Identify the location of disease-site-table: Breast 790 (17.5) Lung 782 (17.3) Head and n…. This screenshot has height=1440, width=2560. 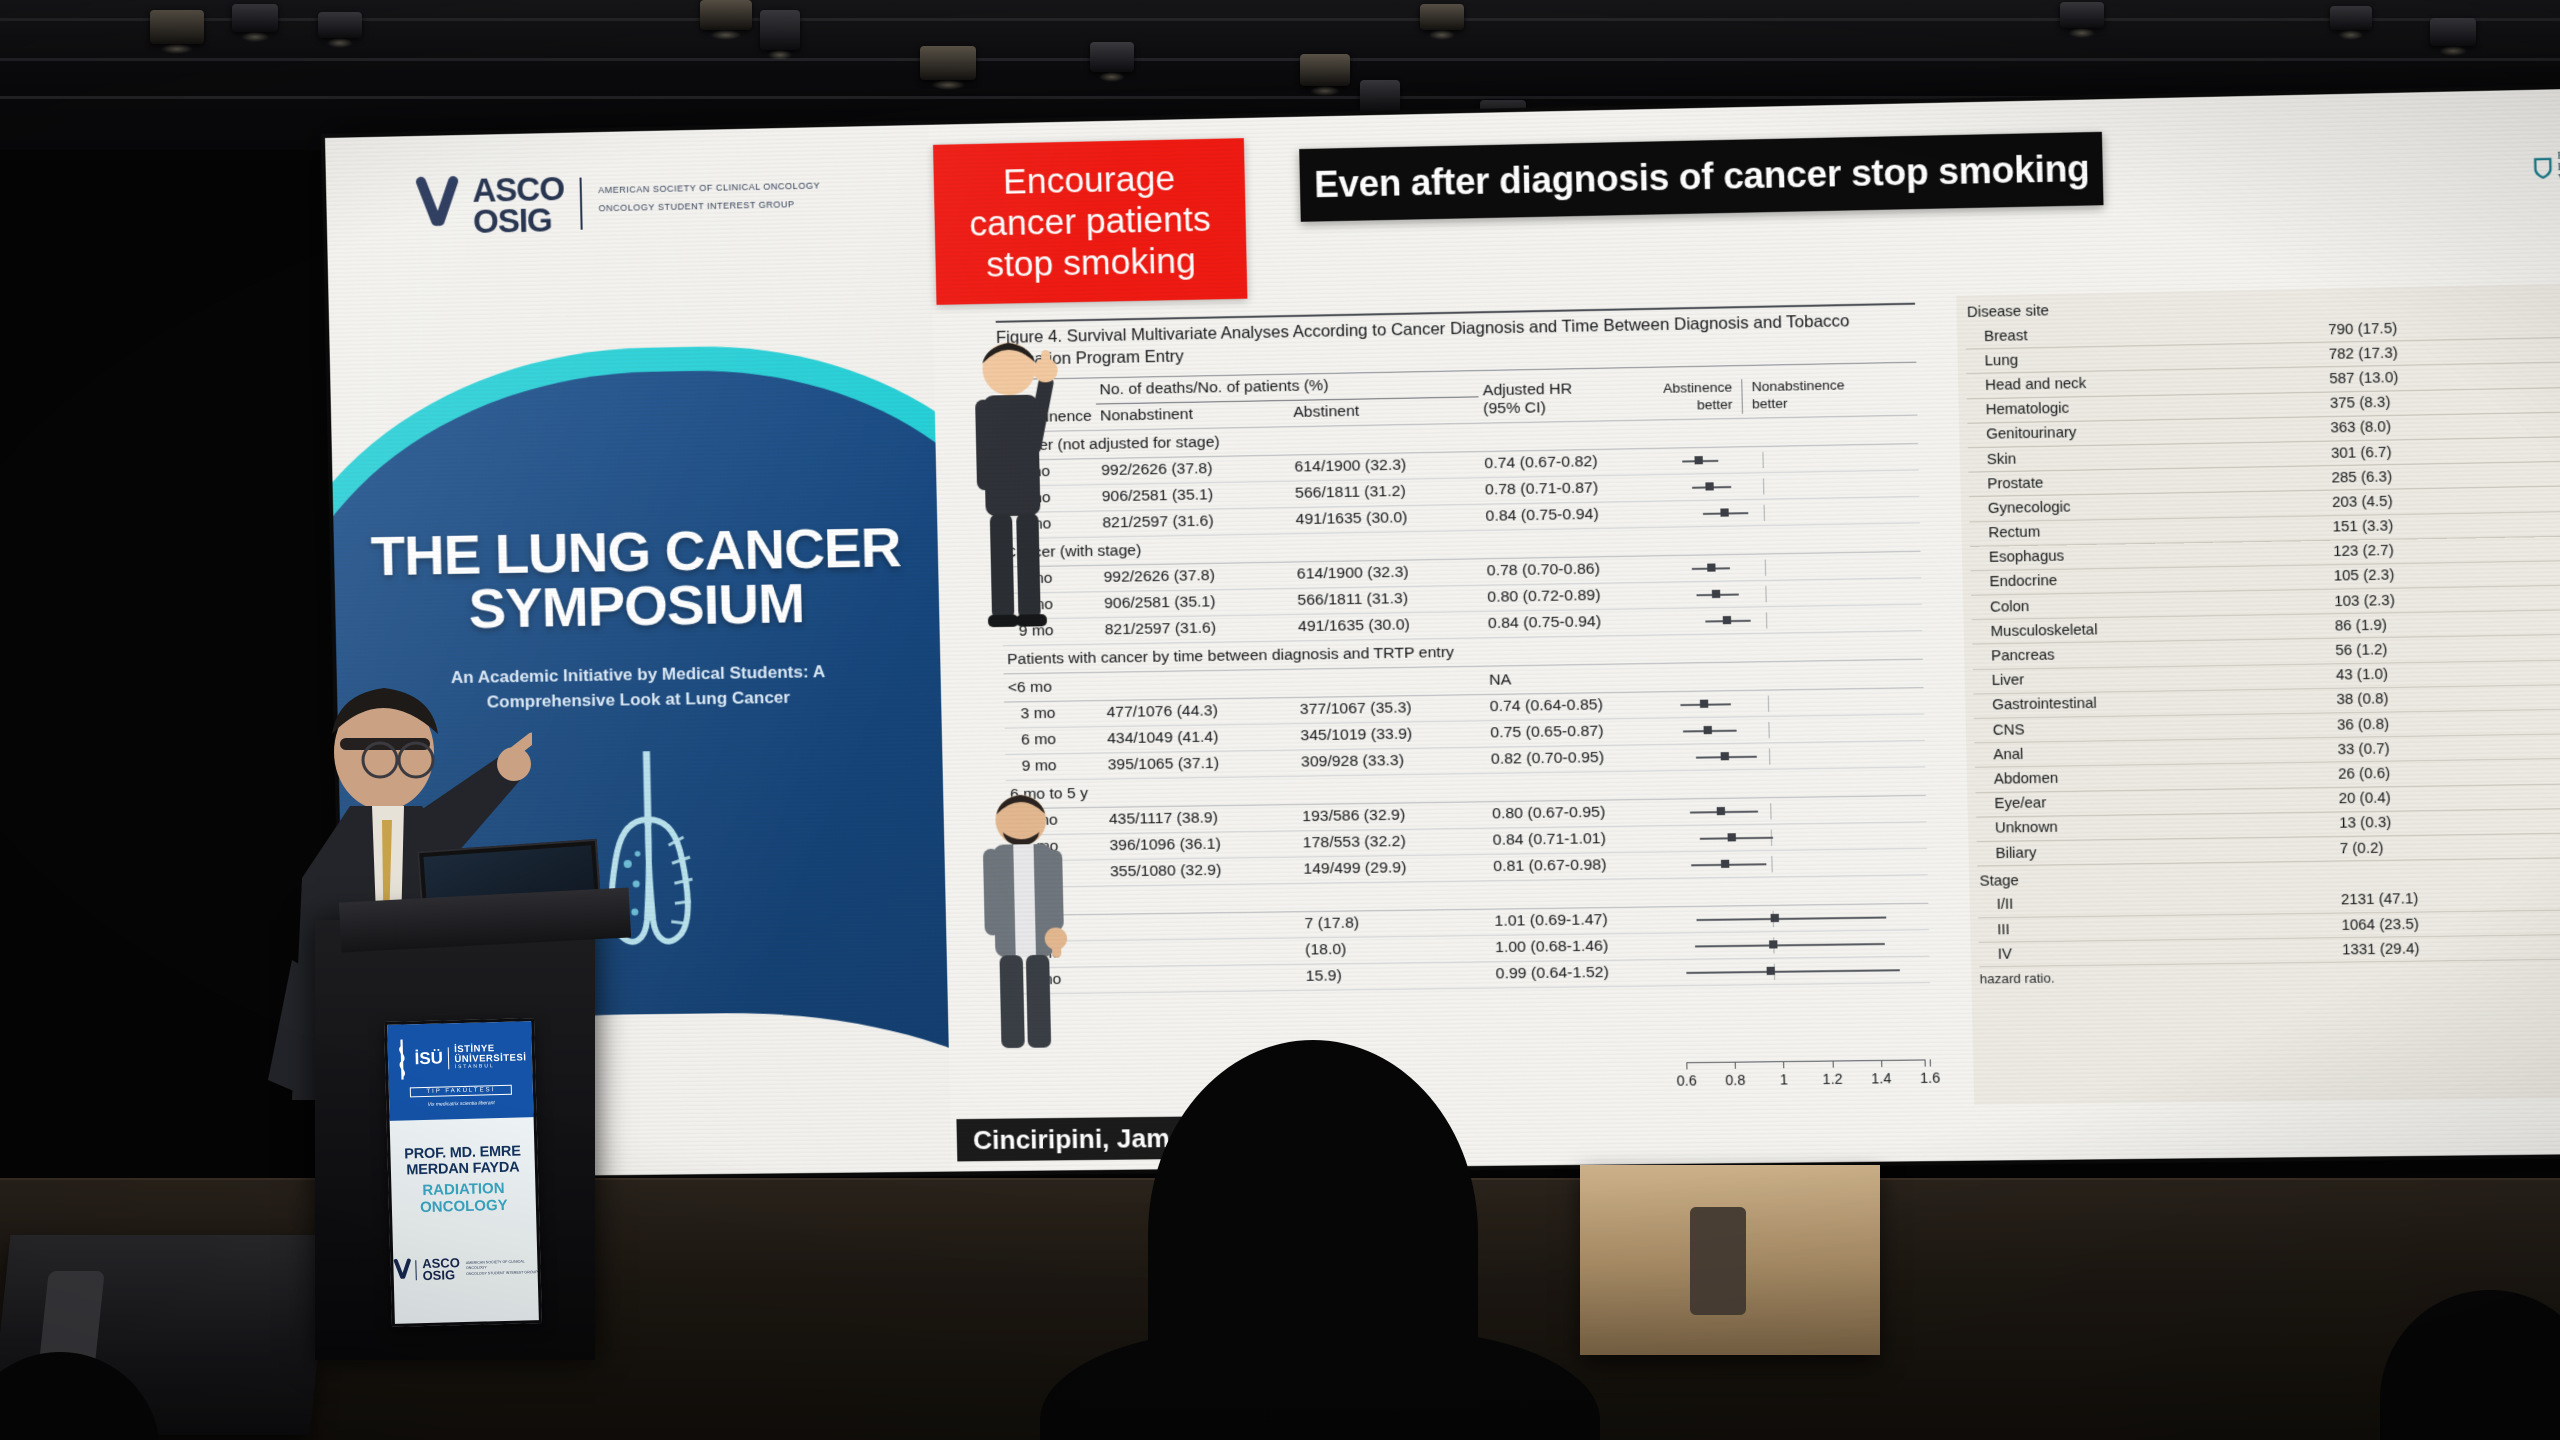
(2262, 640).